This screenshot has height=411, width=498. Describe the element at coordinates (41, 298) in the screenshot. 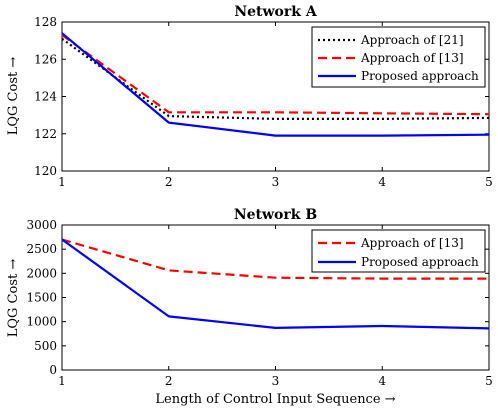

I see `y-tick-label: 1500` at that location.